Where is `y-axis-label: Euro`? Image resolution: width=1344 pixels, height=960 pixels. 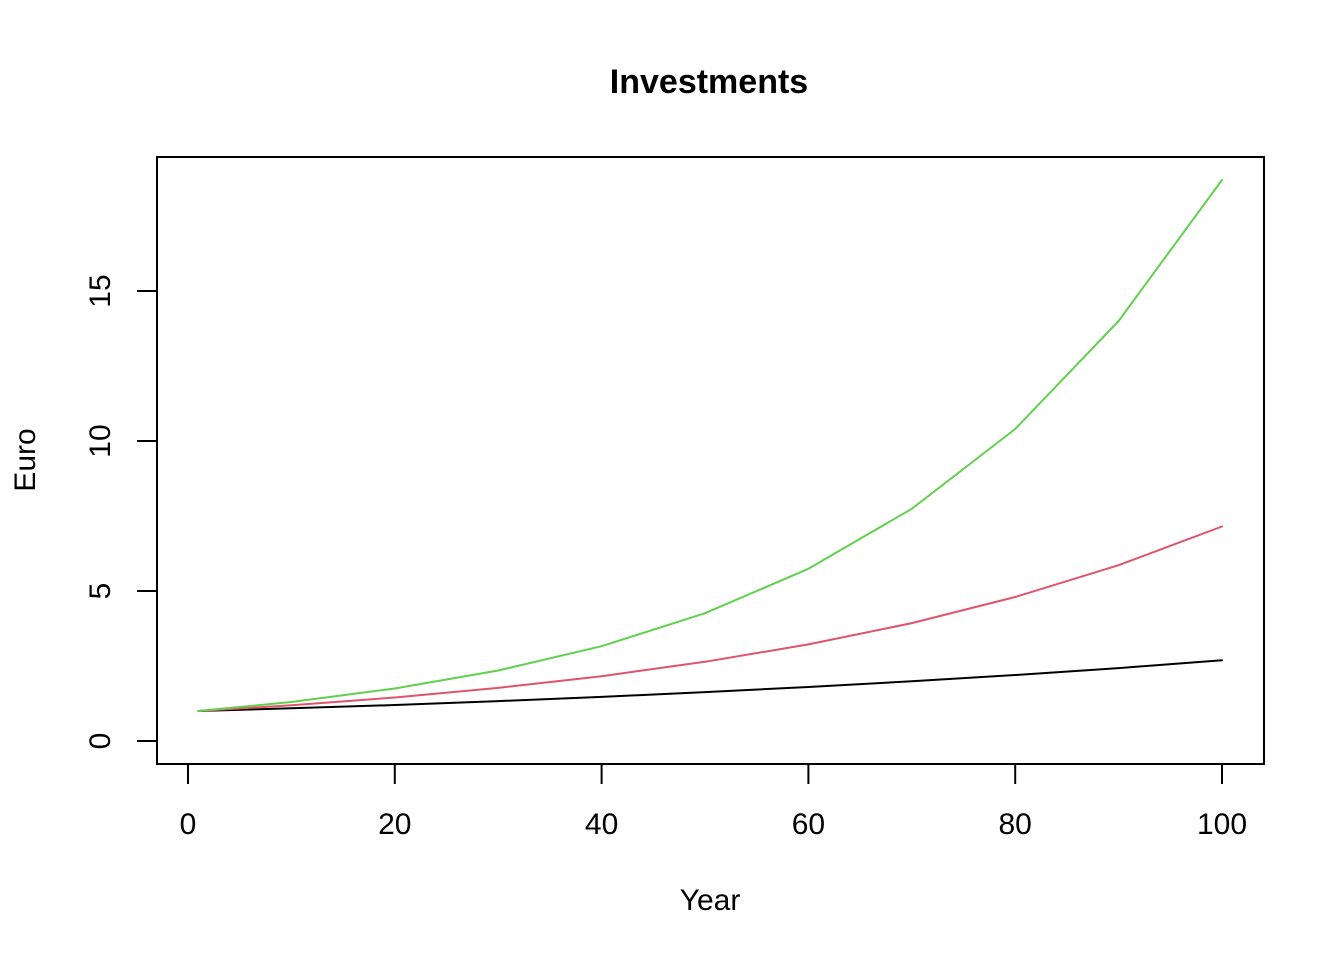 y-axis-label: Euro is located at coordinates (25, 459).